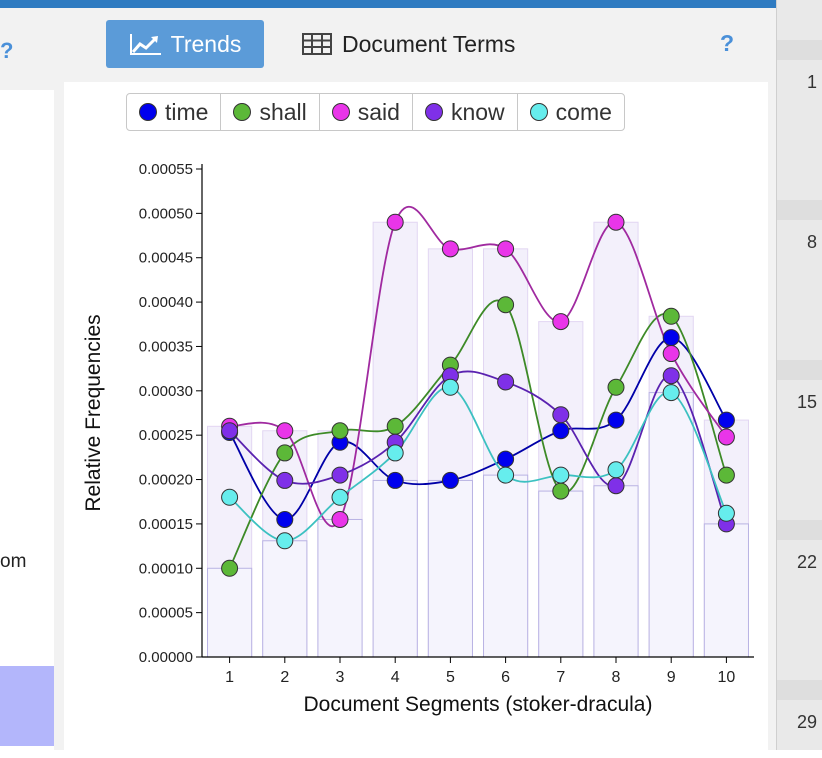 This screenshot has height=758, width=822. Describe the element at coordinates (7, 50) in the screenshot. I see `left-help-icon: ?` at that location.